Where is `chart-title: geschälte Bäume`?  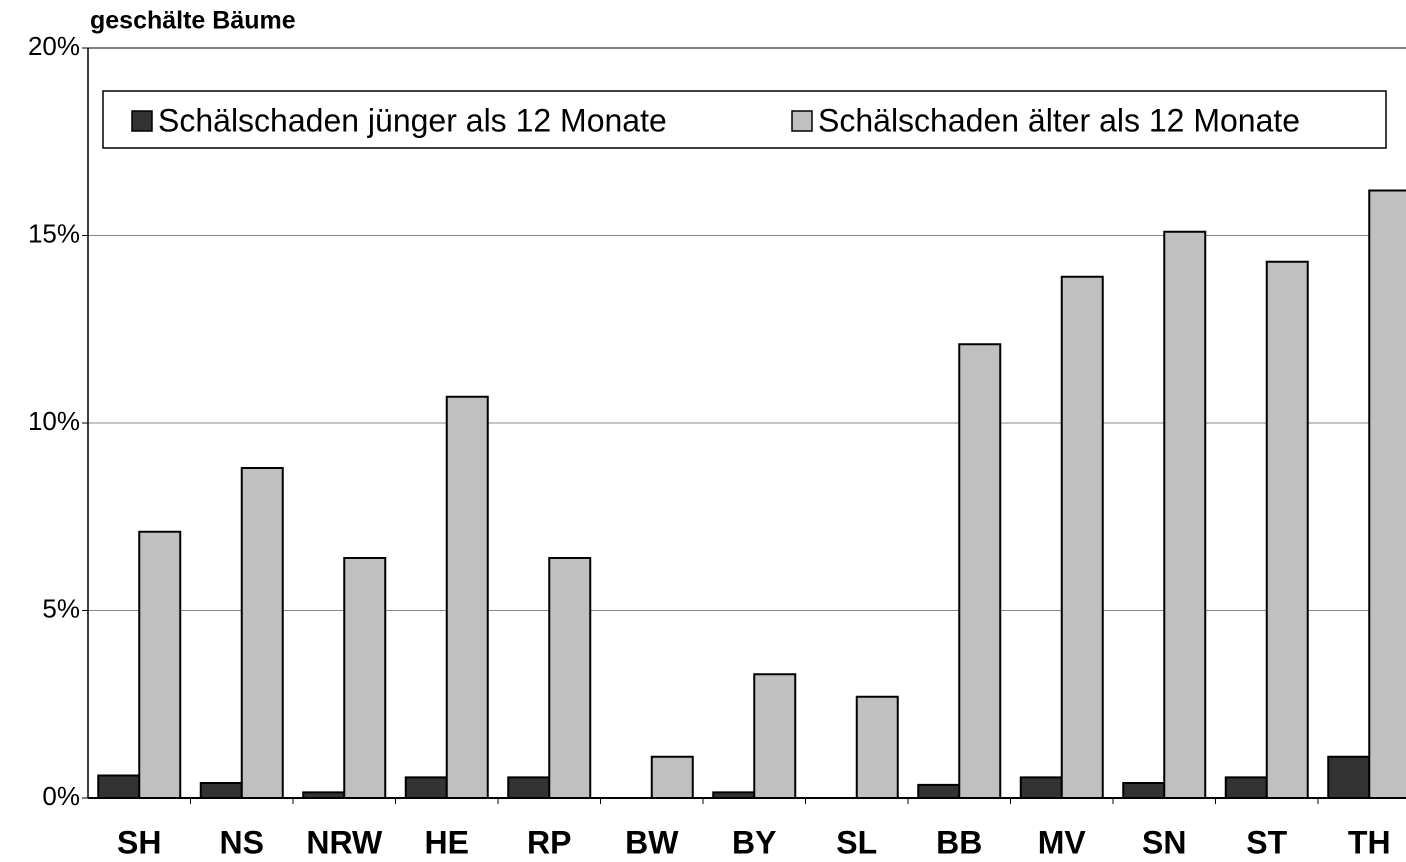 chart-title: geschälte Bäume is located at coordinates (193, 21).